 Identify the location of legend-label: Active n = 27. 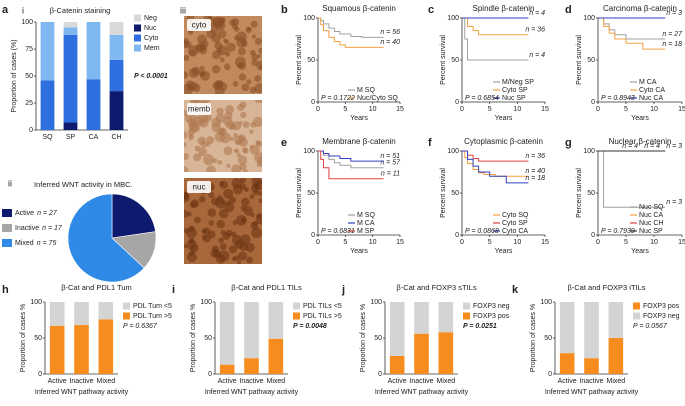
(36, 213).